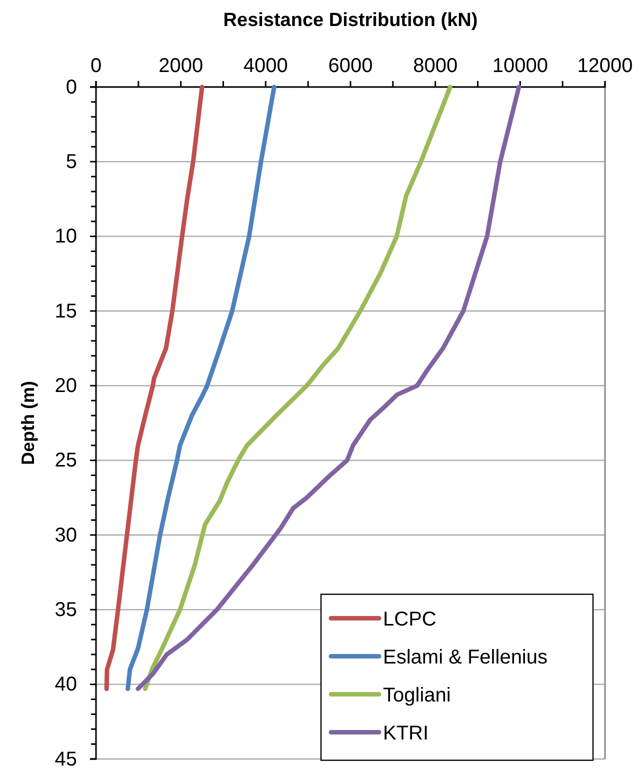  What do you see at coordinates (435, 66) in the screenshot?
I see `x-tick-label: 8000` at bounding box center [435, 66].